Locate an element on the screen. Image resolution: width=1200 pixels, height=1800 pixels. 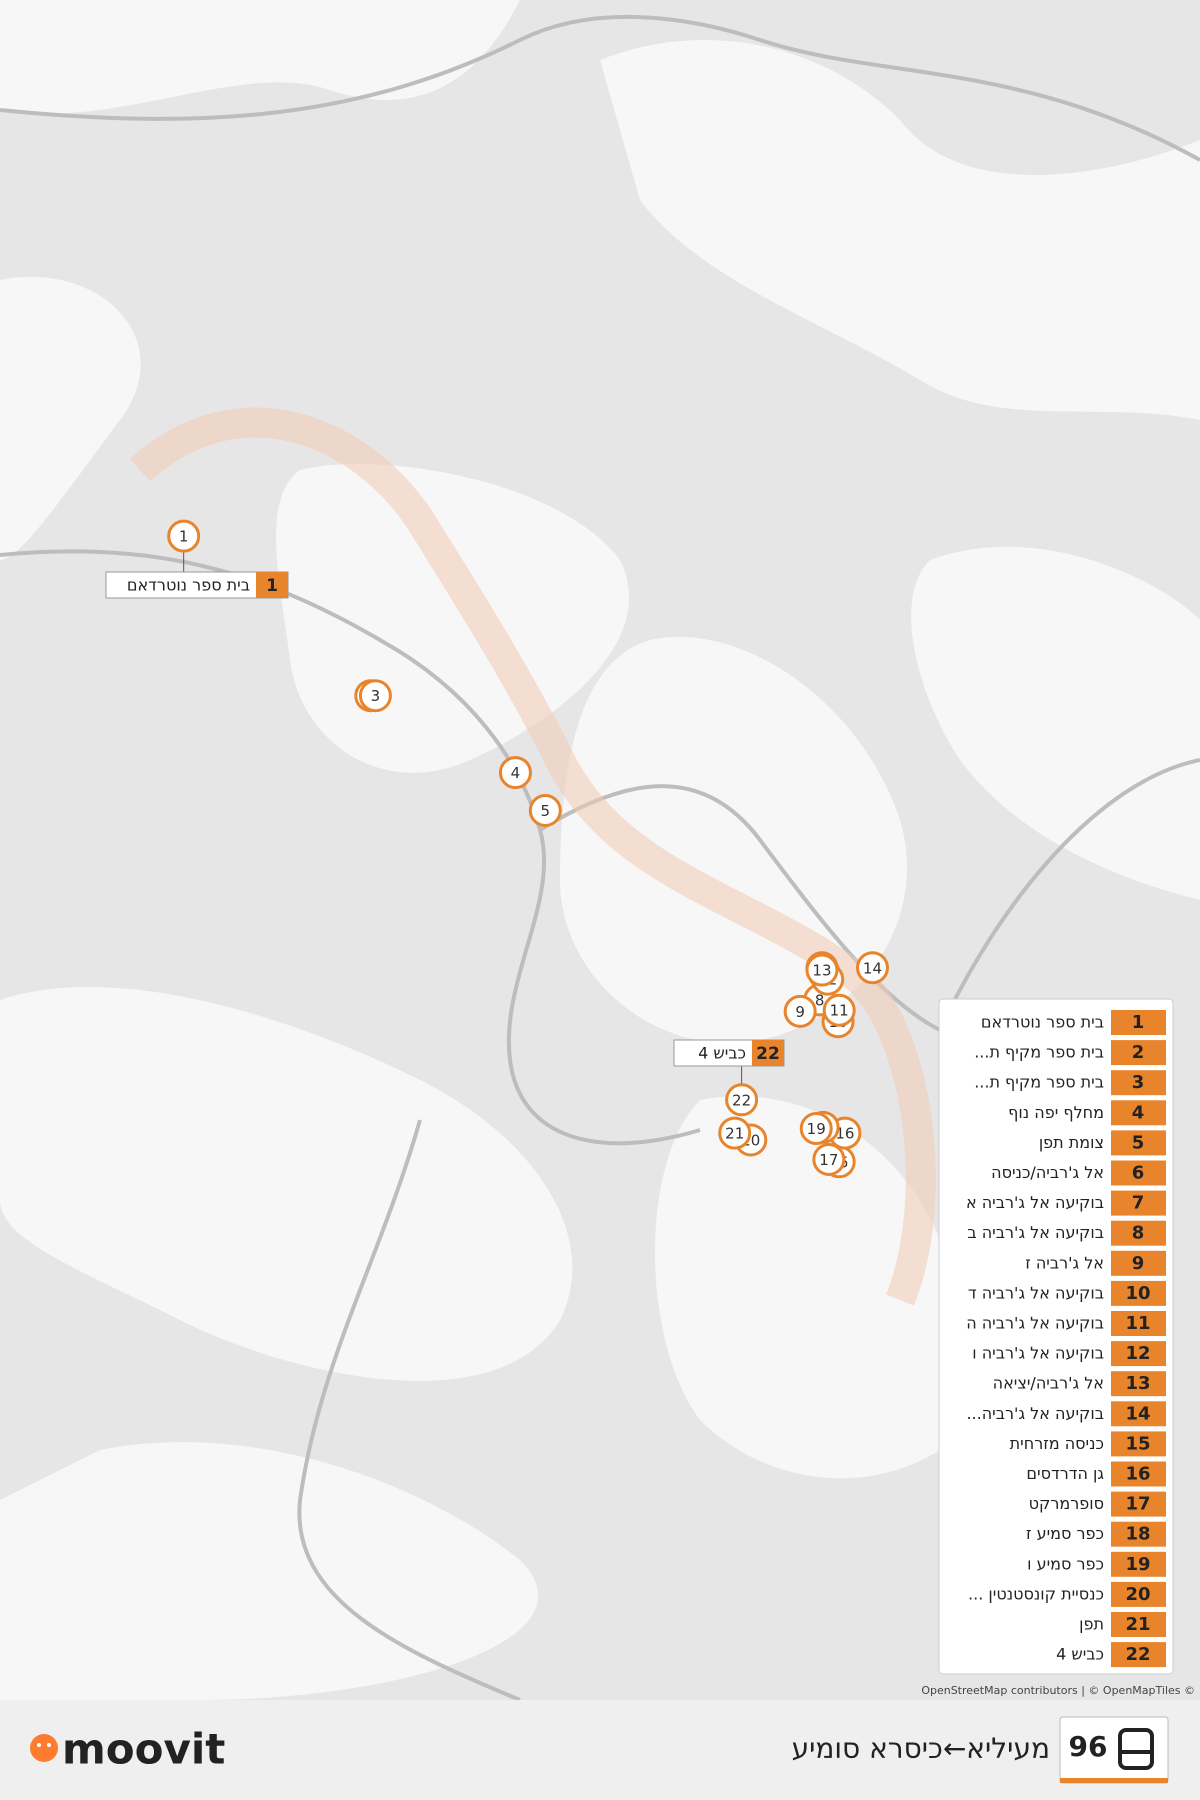
legend-number: 18 is located at coordinates (1137, 1534).